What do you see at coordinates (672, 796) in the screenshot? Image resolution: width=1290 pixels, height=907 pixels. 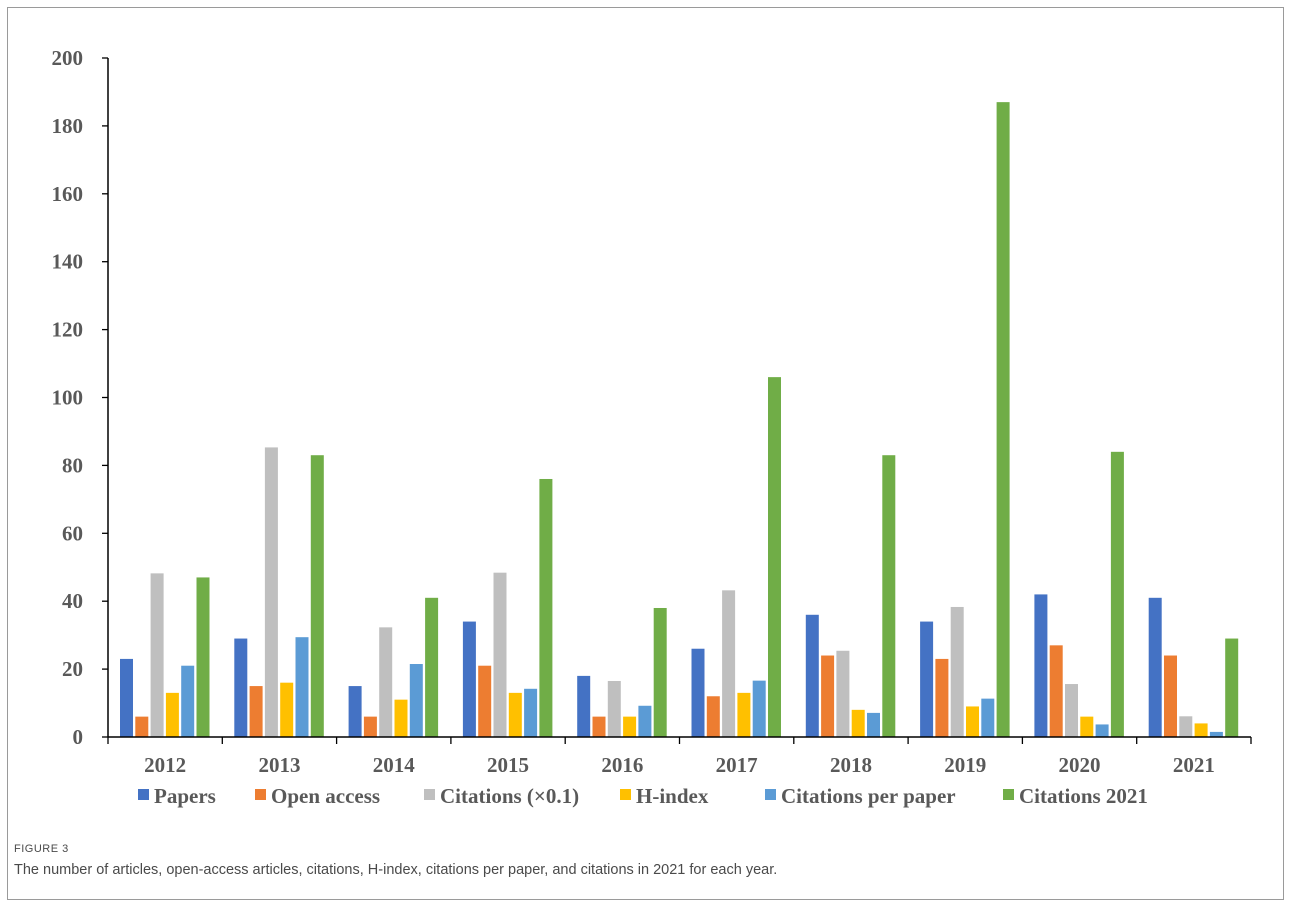 I see `legend-label: H-index` at bounding box center [672, 796].